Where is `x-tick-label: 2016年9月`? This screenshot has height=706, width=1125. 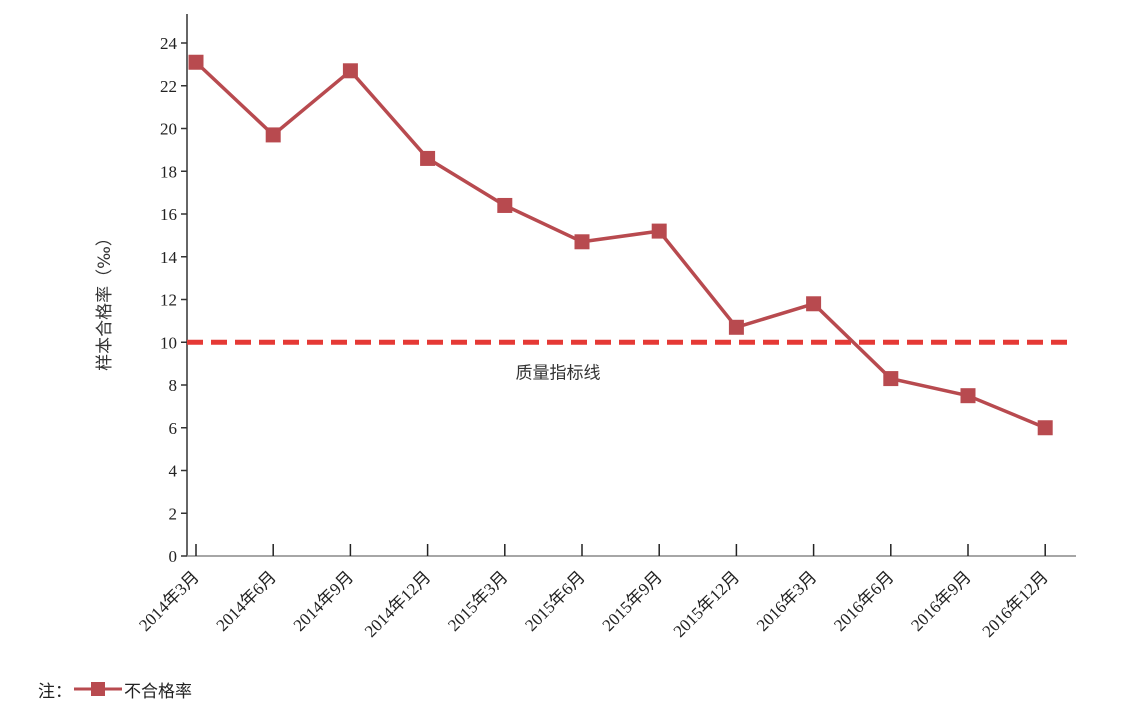
x-tick-label: 2016年9月 is located at coordinates (941, 601).